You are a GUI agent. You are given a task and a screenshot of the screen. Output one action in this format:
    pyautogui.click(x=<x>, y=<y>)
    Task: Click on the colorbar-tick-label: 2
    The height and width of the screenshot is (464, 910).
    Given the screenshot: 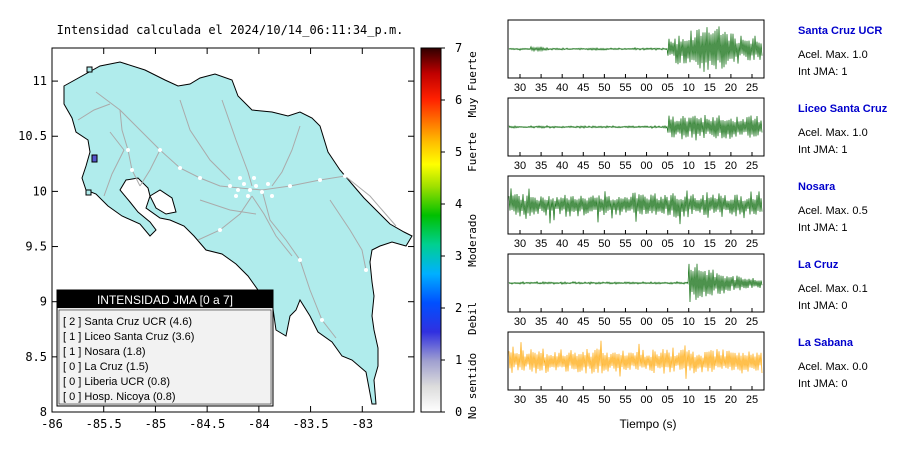 What is the action you would take?
    pyautogui.click(x=458, y=308)
    